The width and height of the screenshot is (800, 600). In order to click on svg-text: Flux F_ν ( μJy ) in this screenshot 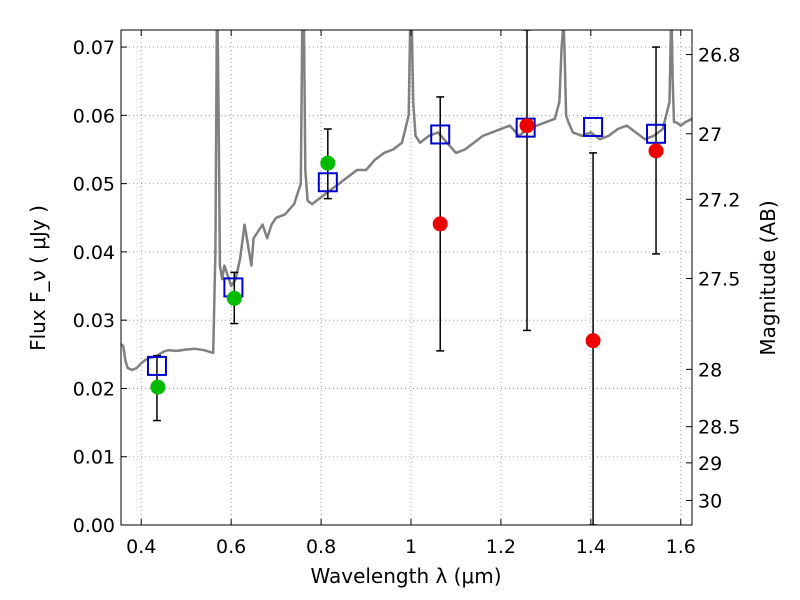, I will do `click(38, 278)`.